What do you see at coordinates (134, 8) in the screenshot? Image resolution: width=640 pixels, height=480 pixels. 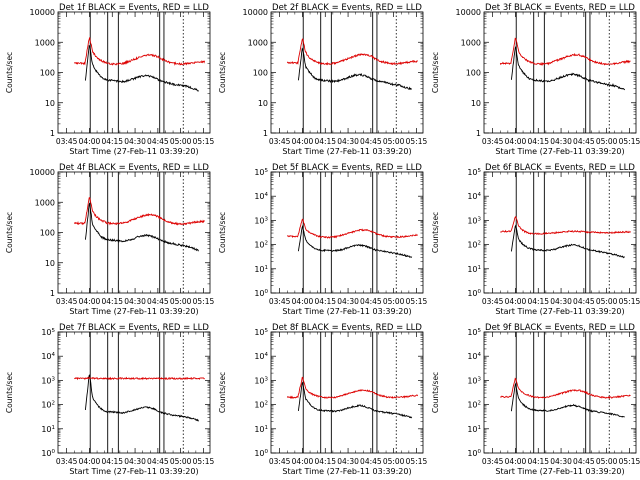 I see `chart-title: Det 1f BLACK = Events, RED = LLD` at bounding box center [134, 8].